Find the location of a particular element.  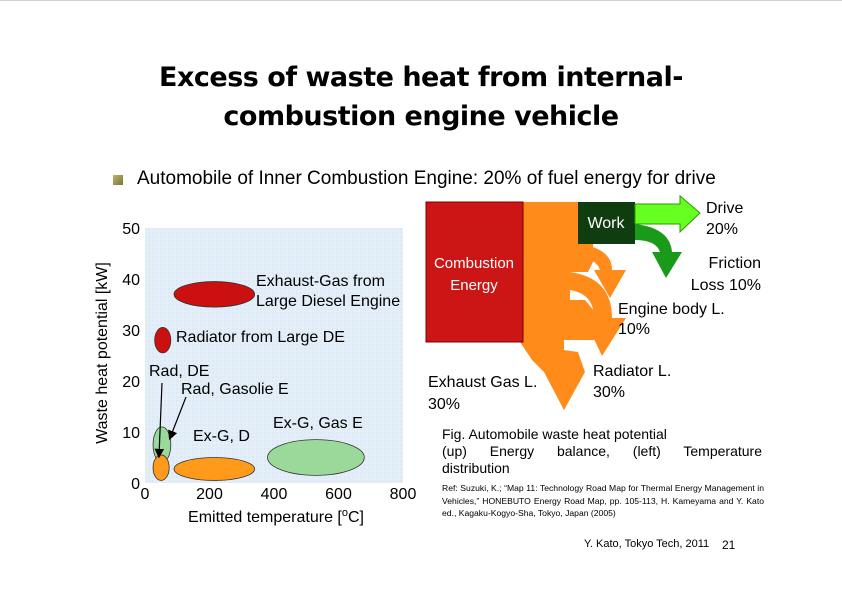

friction-label: Friction is located at coordinates (735, 263).